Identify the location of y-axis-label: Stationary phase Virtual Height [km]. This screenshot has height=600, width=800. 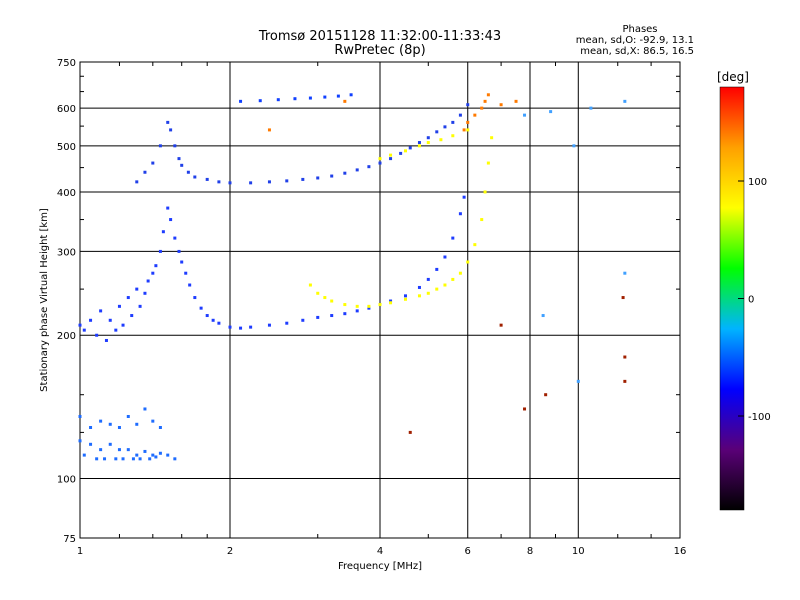
(44, 300).